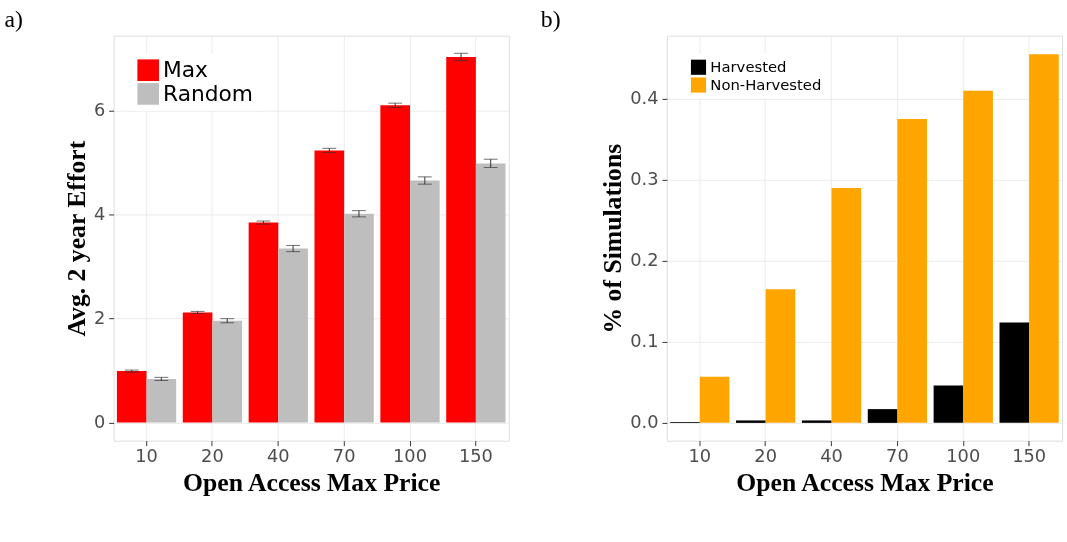  Describe the element at coordinates (208, 93) in the screenshot. I see `legend-label: Random` at that location.